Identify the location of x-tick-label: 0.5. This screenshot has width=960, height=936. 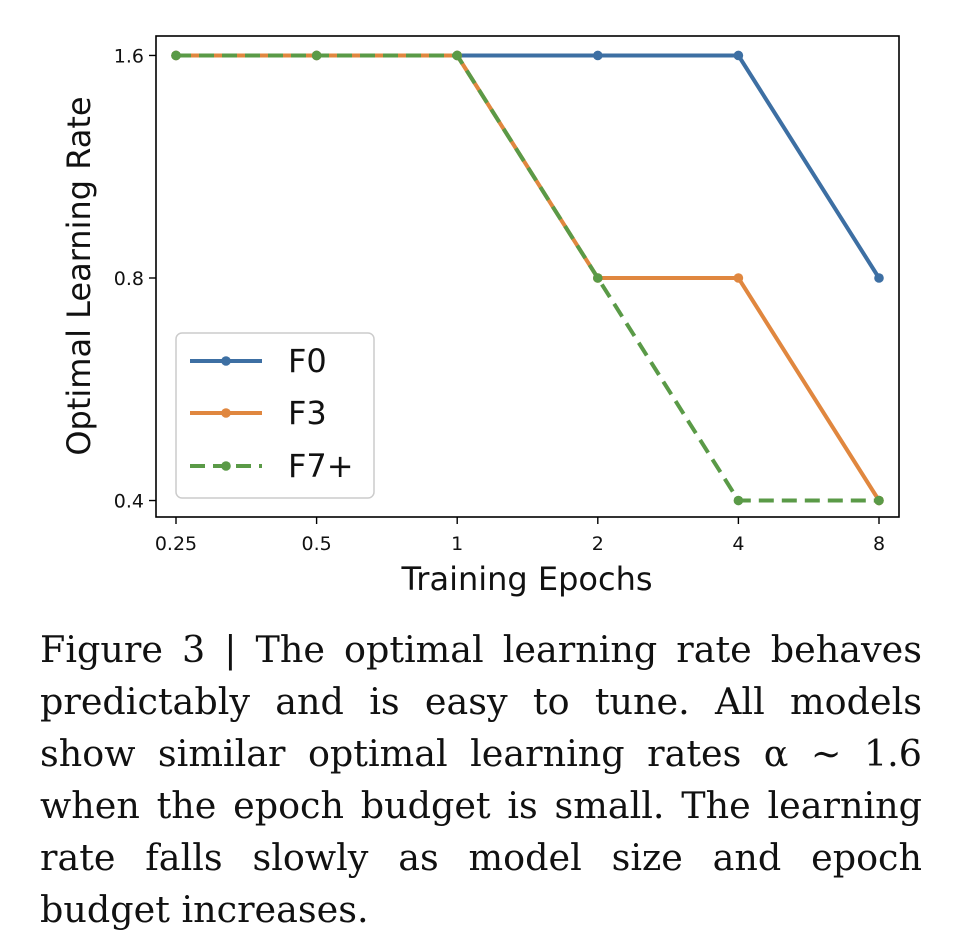
(316, 544).